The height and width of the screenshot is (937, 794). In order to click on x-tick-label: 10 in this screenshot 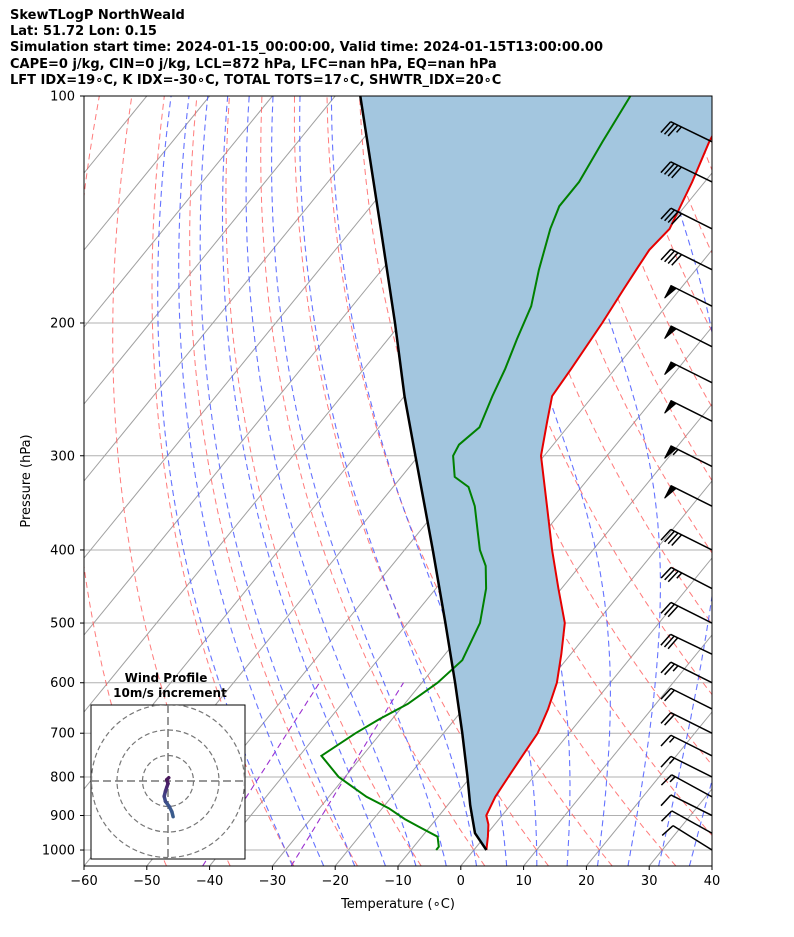, I will do `click(523, 881)`.